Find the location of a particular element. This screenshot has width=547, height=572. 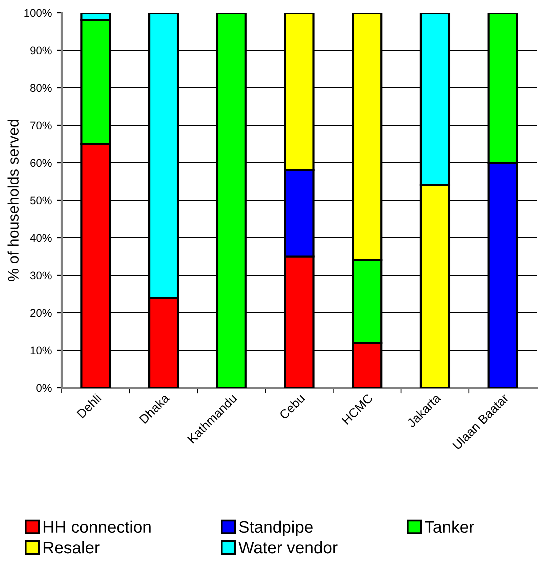

y-tick-label: 70% is located at coordinates (41, 126).